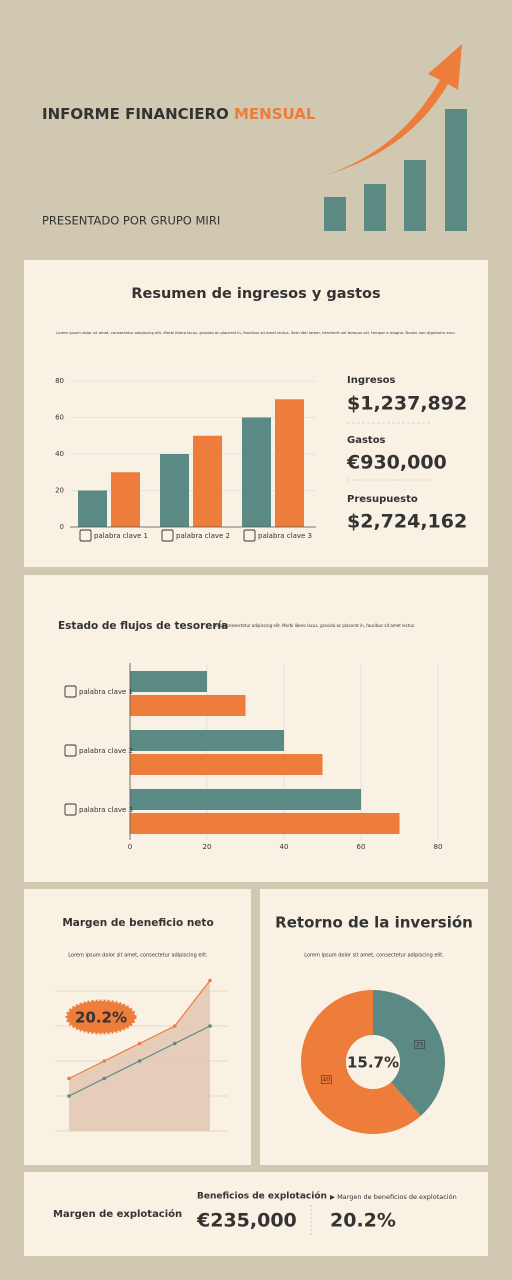 This screenshot has height=1280, width=512. I want to click on area, so click(139, 1055).